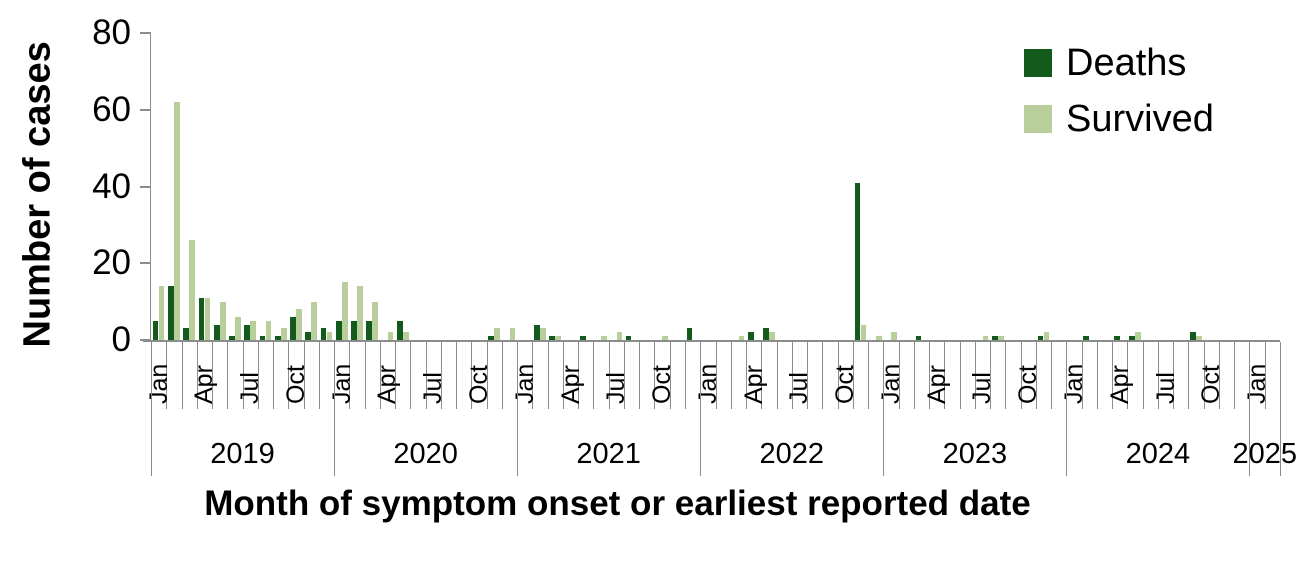  I want to click on bar-survived-mar-2020, so click(375, 320).